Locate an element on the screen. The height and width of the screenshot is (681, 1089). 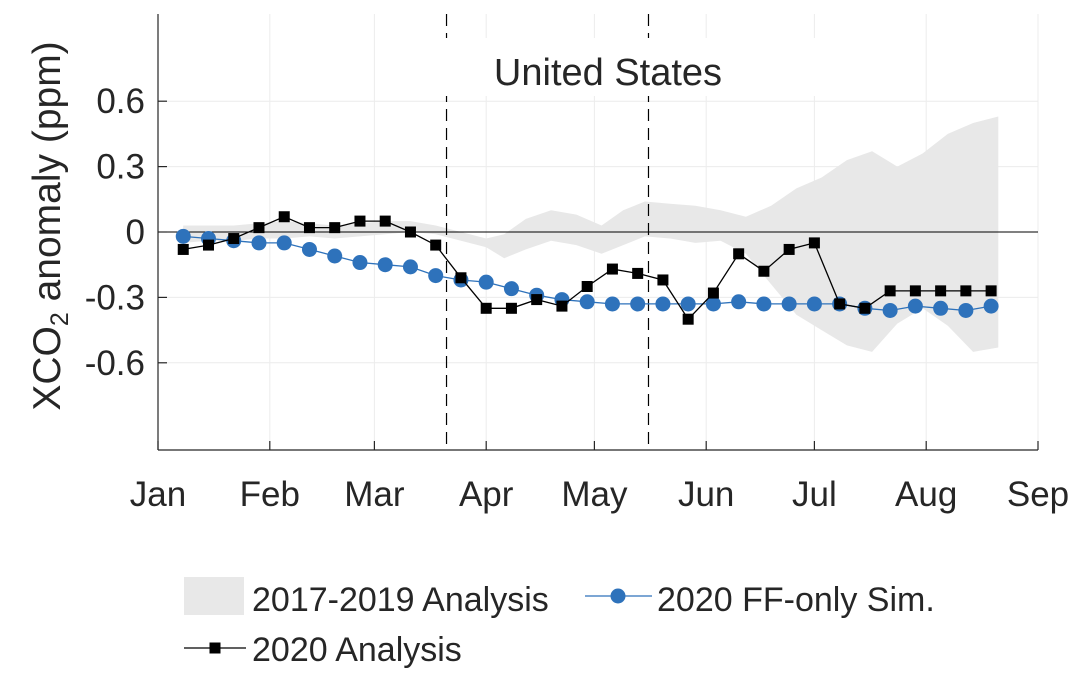
series-layer is located at coordinates (587, 268).